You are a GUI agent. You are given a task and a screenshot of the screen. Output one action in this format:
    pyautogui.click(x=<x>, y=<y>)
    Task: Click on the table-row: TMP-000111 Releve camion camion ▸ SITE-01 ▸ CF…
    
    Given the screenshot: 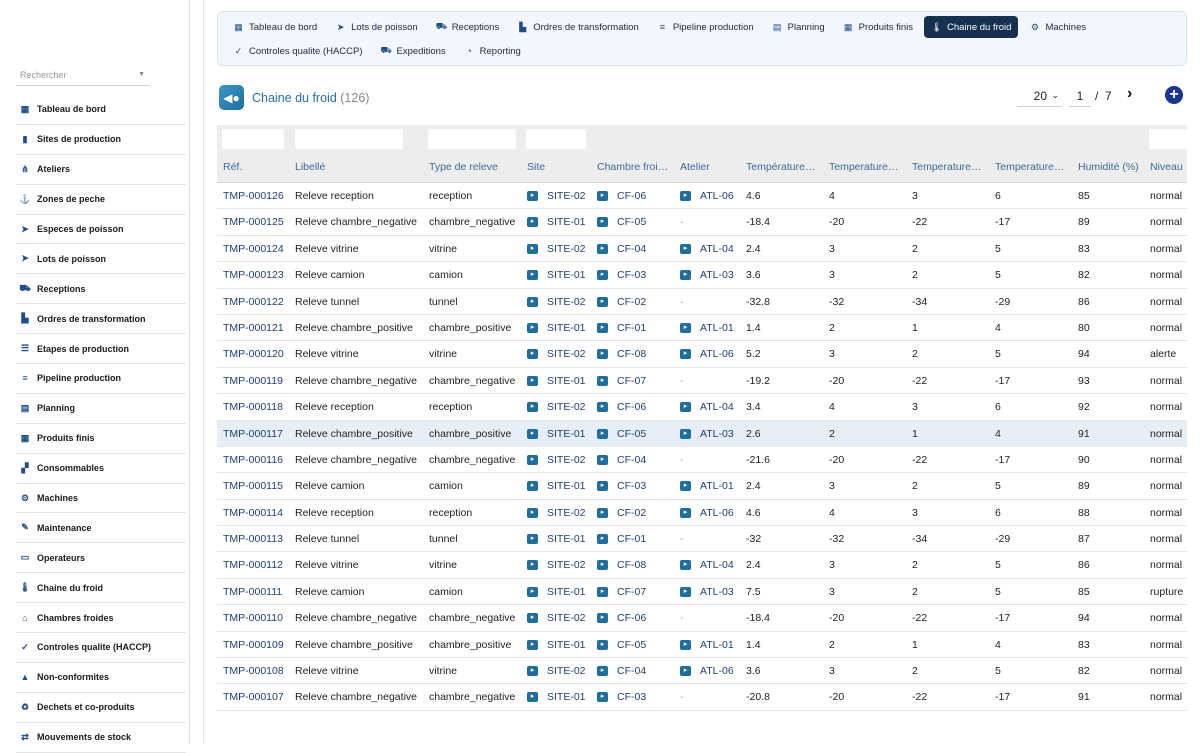 What is the action you would take?
    pyautogui.click(x=702, y=592)
    